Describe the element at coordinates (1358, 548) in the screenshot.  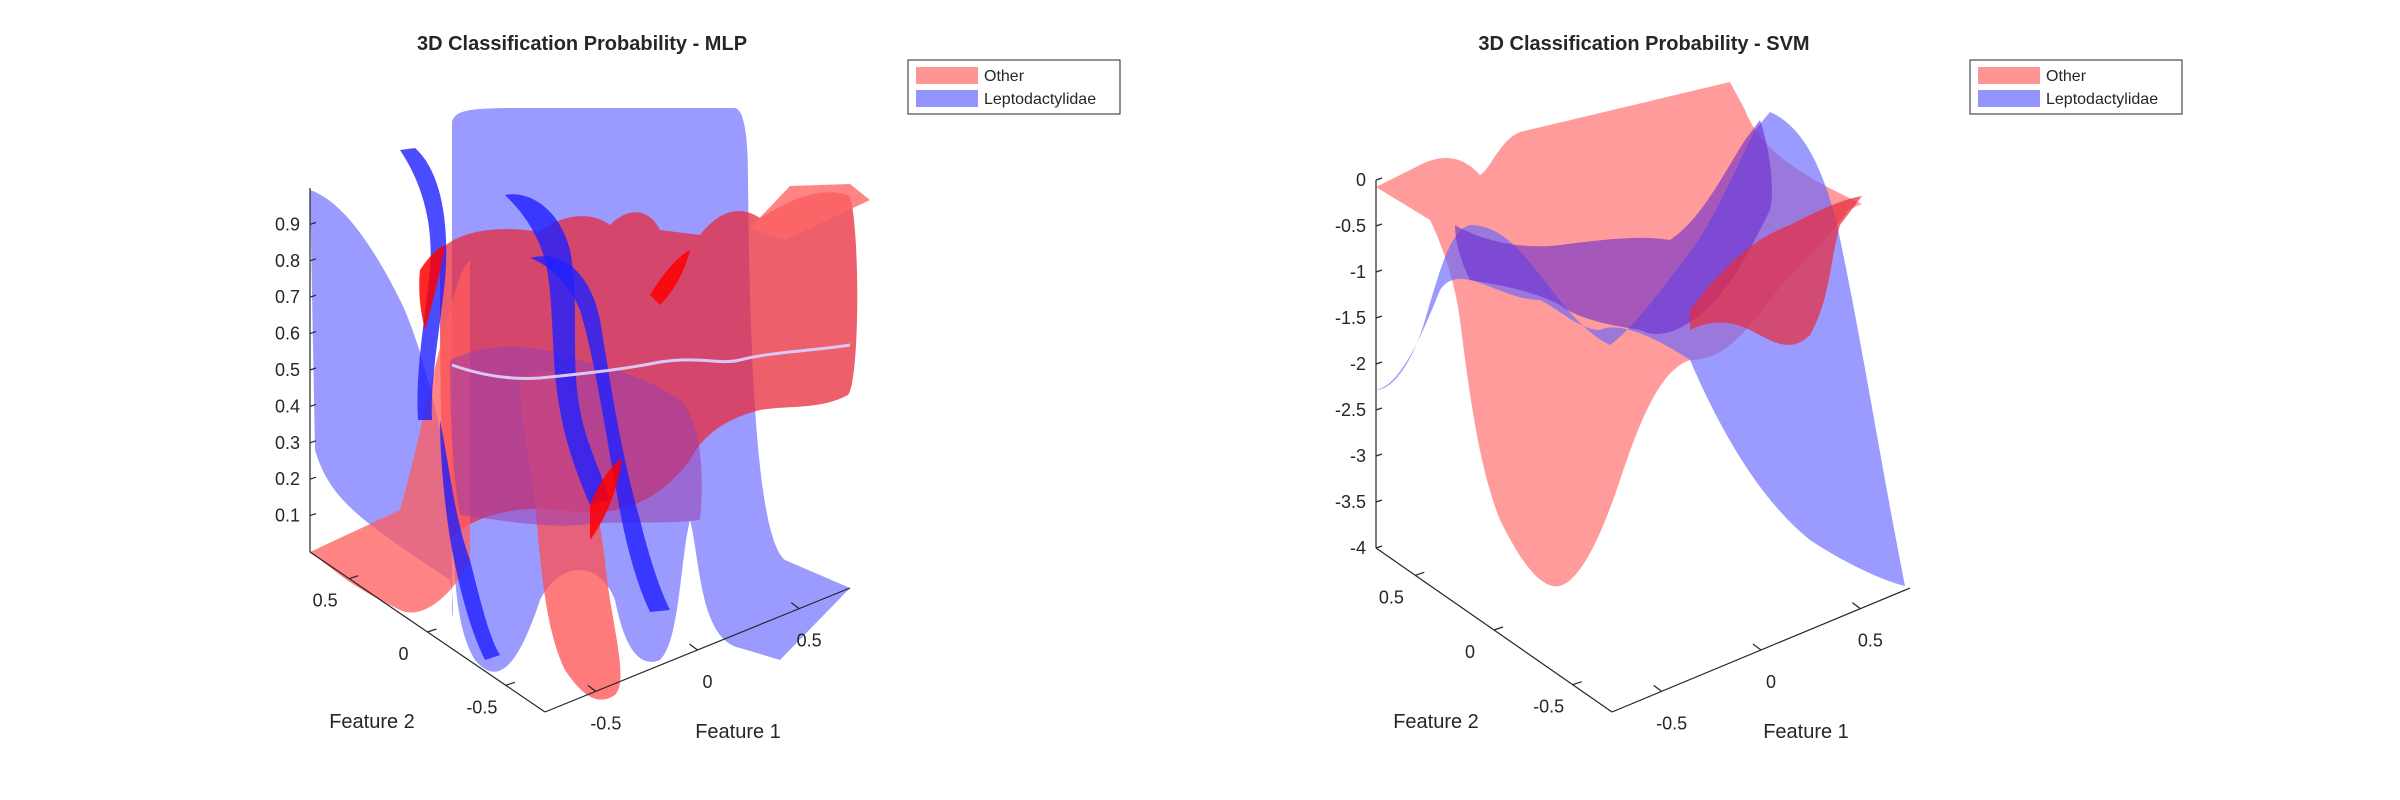
I see `svm-ztick-label: -4` at that location.